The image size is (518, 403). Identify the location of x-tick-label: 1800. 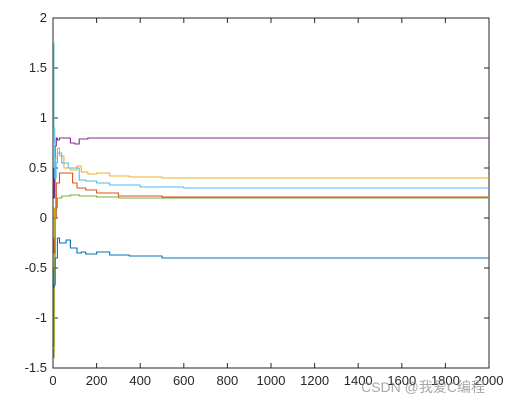
(445, 380).